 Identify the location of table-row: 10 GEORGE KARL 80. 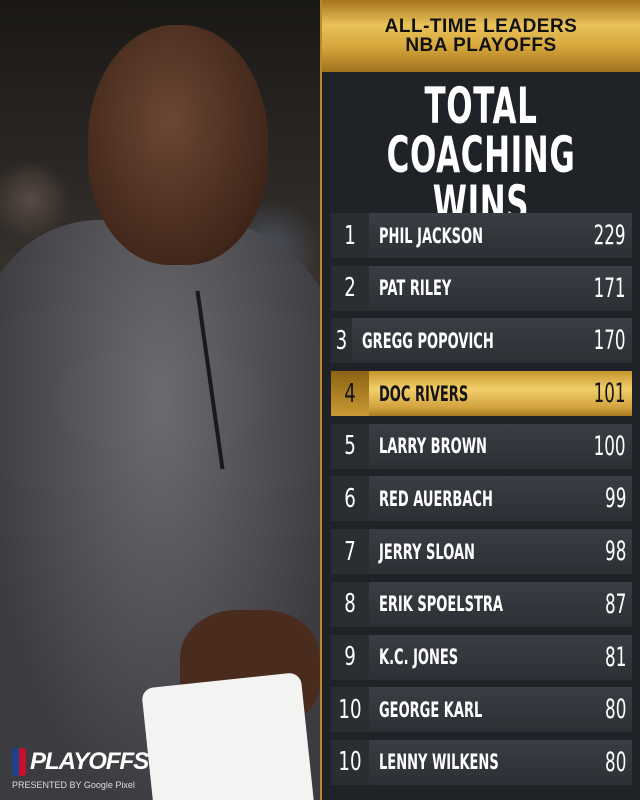
(481, 710).